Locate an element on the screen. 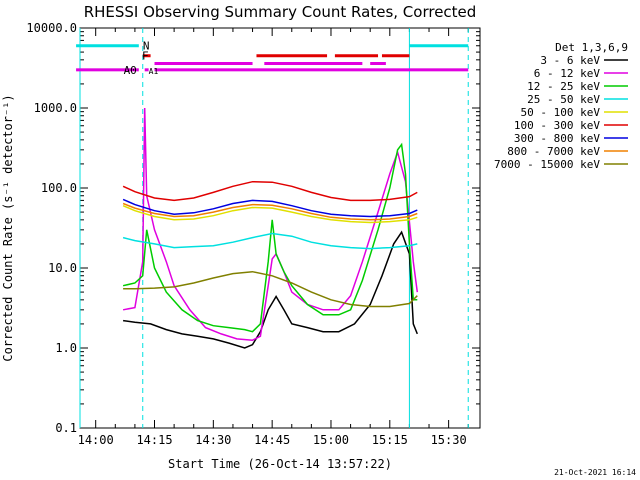  legend-label: 6 - 12 keV is located at coordinates (567, 73).